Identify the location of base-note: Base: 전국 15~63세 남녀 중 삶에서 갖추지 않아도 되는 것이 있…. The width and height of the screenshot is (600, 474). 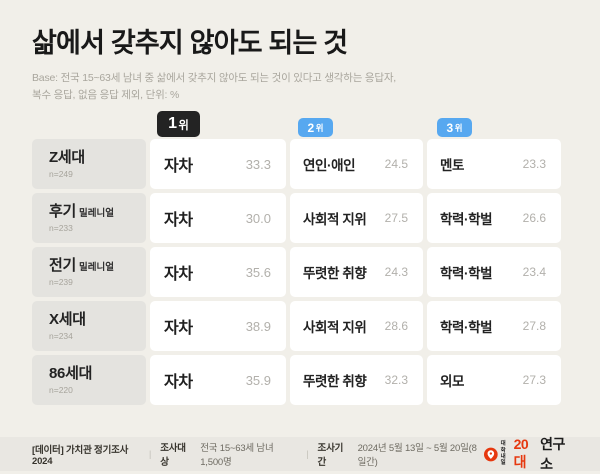
(300, 87).